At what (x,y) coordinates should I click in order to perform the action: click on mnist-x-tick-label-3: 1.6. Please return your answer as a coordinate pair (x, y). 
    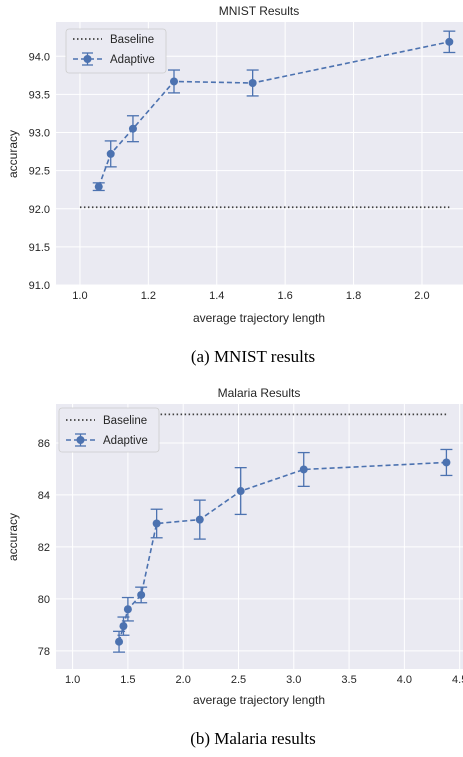
    Looking at the image, I should click on (285, 296).